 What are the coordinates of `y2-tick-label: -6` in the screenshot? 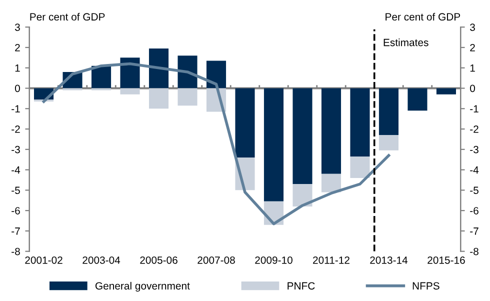 It's located at (474, 210).